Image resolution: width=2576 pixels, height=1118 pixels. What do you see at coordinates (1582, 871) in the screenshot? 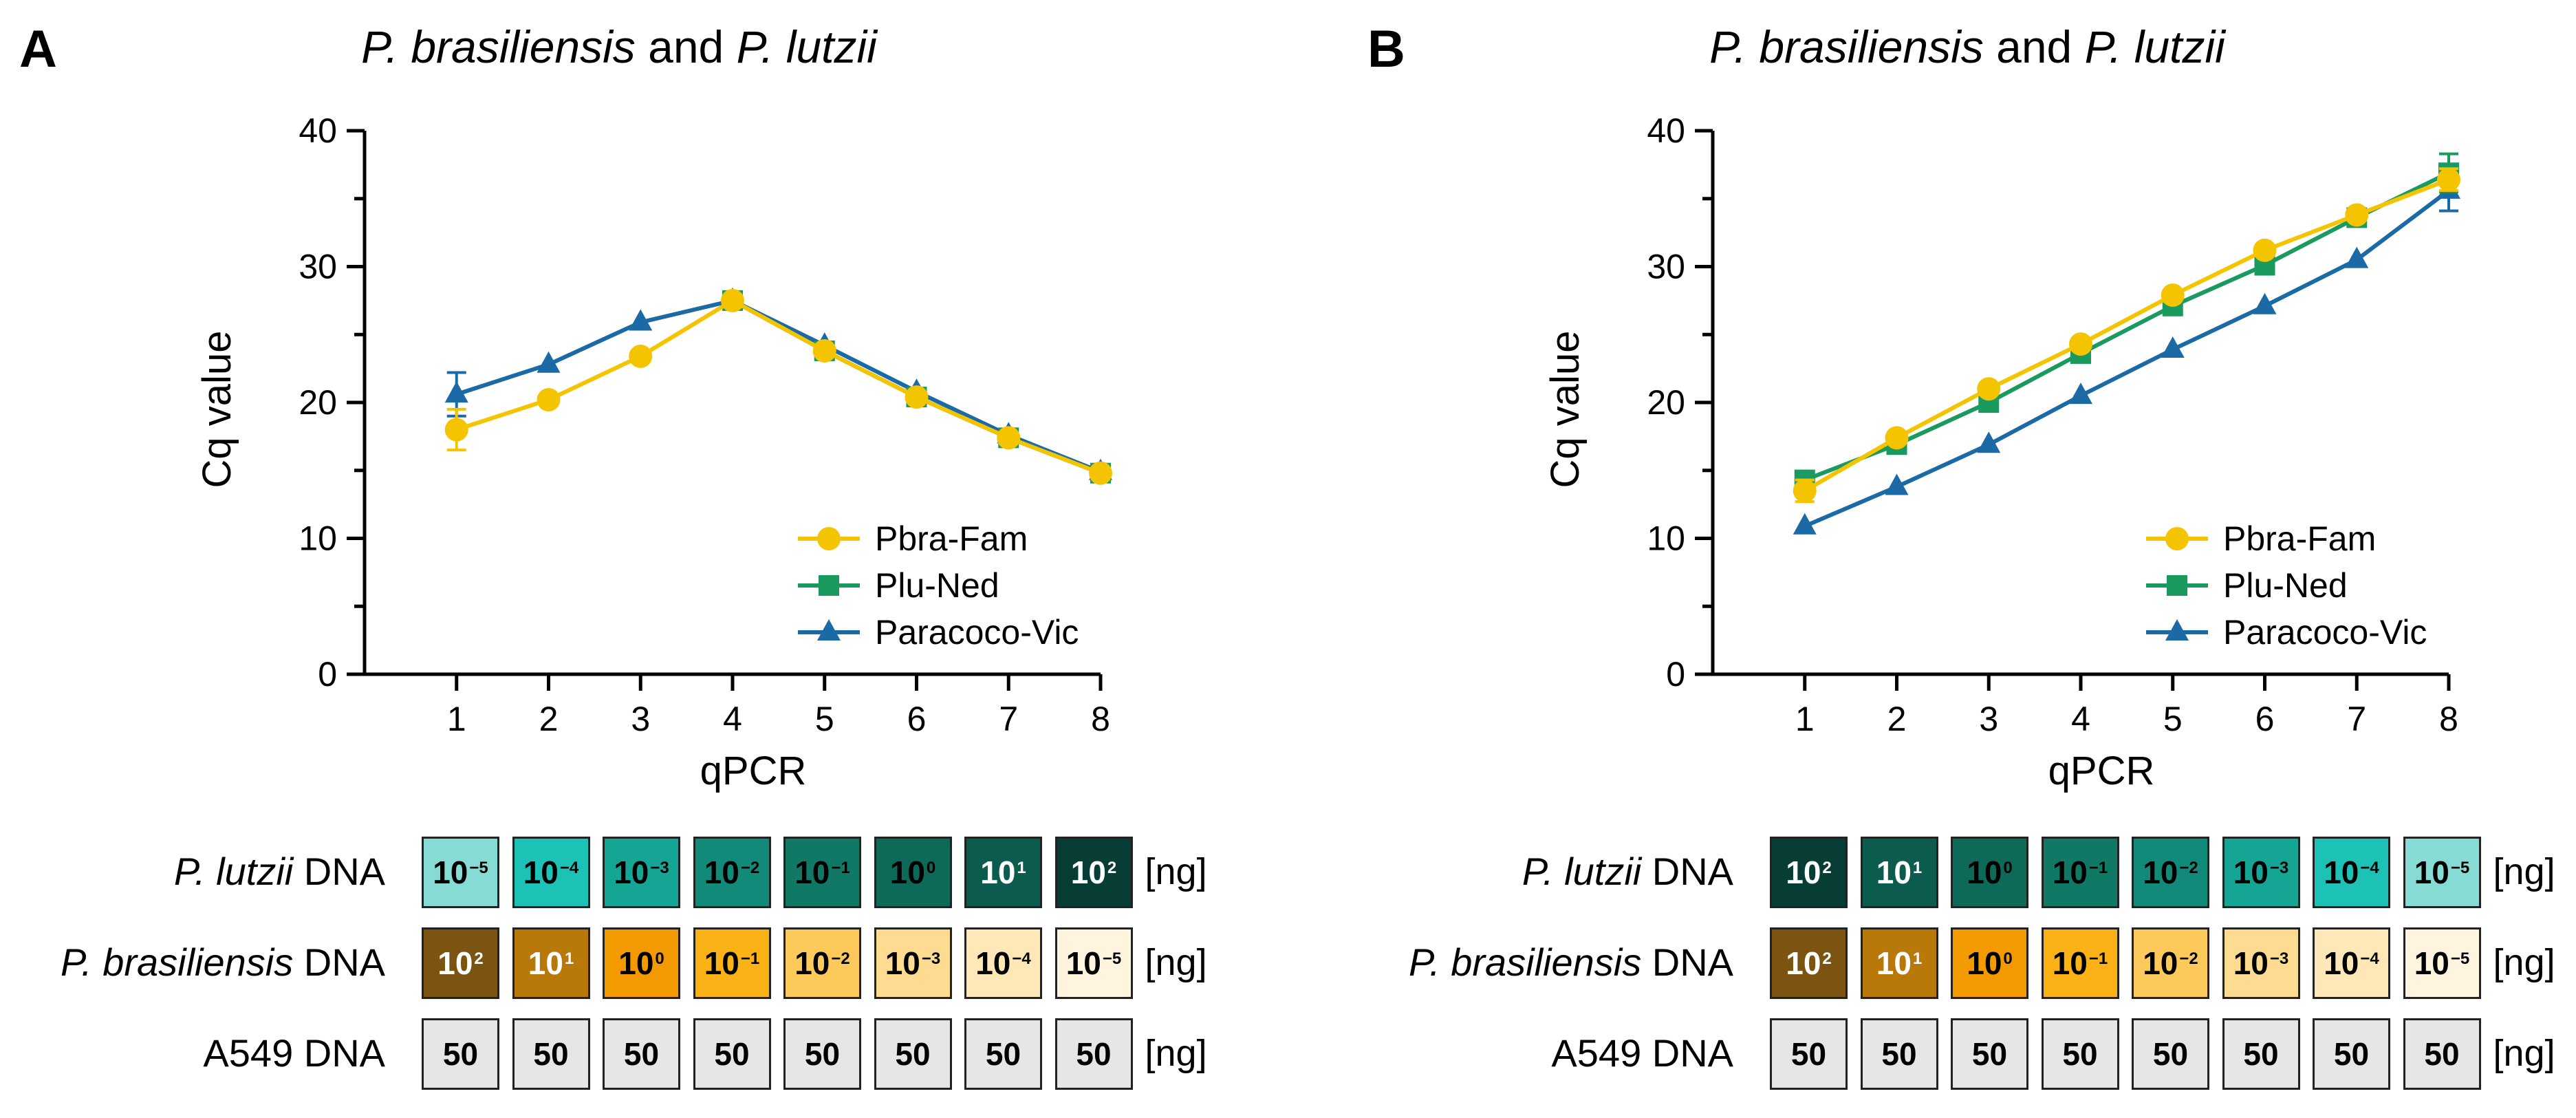
I see `row-label-species: P. lutzii` at bounding box center [1582, 871].